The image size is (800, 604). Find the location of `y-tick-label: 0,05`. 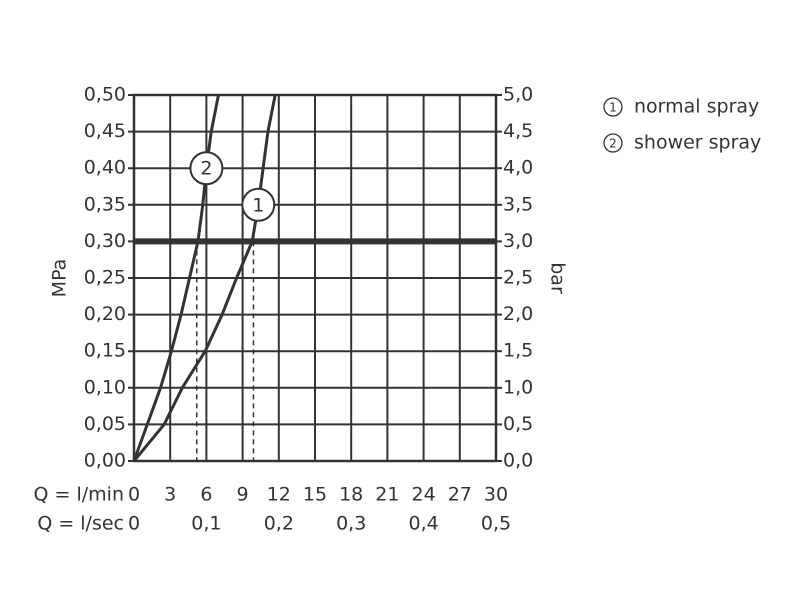

y-tick-label: 0,05 is located at coordinates (105, 424).